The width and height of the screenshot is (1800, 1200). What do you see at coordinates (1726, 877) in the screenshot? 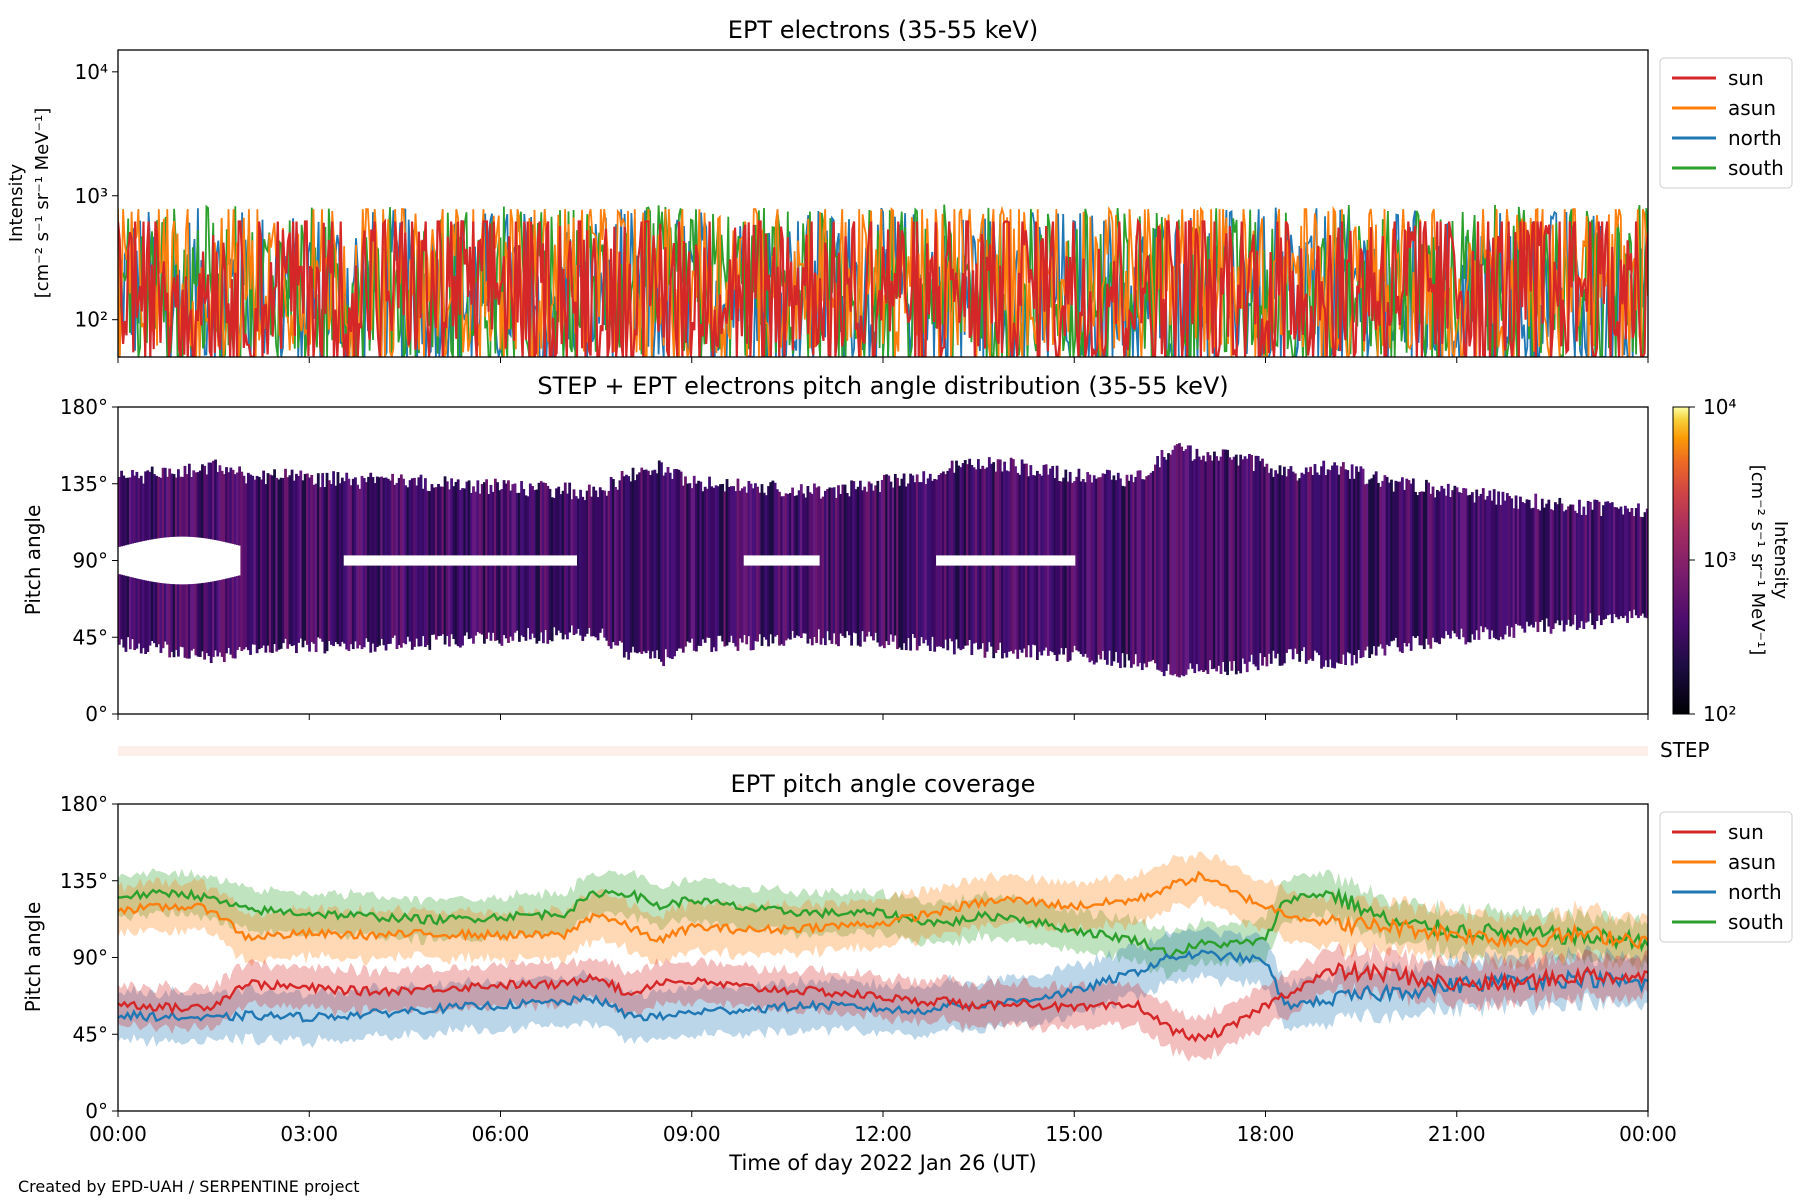
I see `panel3-legend: sun asun north south` at bounding box center [1726, 877].